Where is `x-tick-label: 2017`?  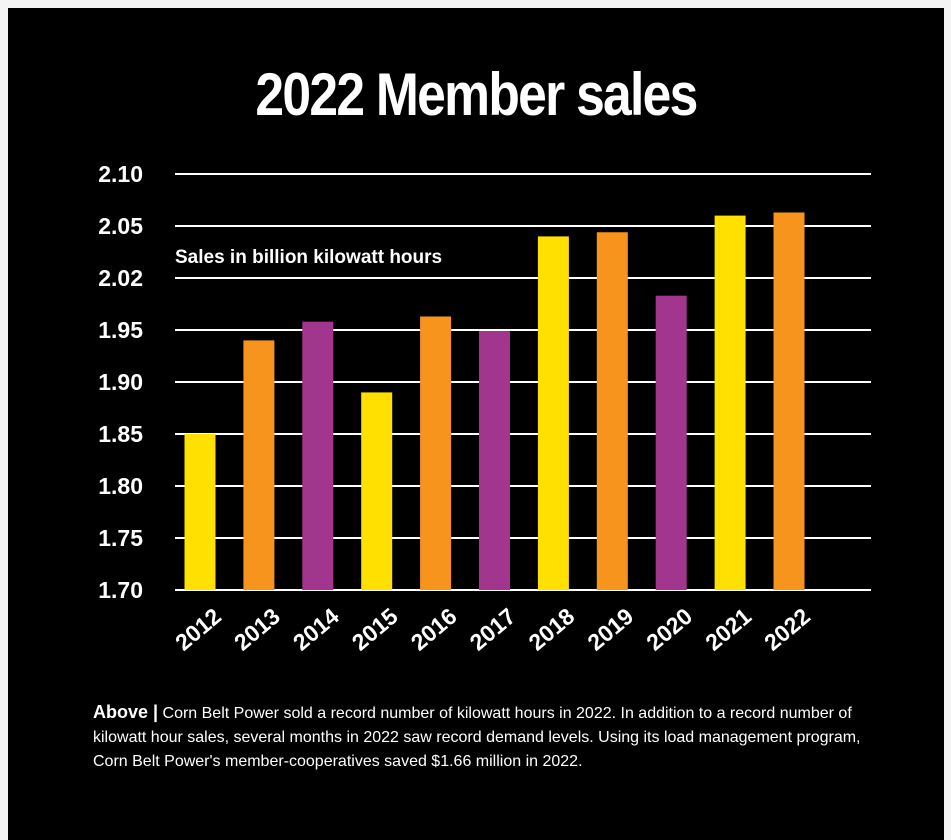
x-tick-label: 2017 is located at coordinates (493, 629).